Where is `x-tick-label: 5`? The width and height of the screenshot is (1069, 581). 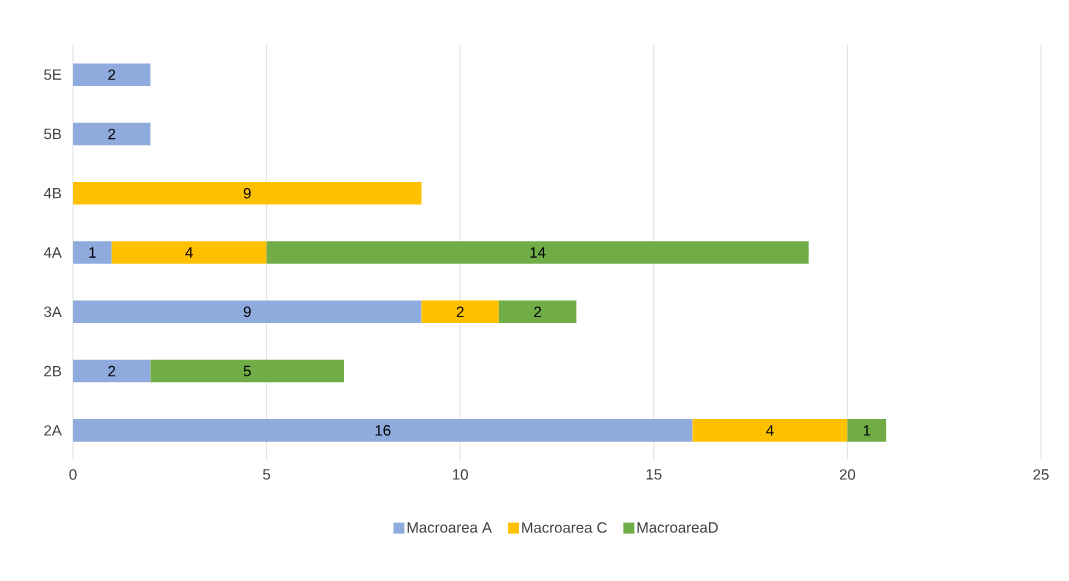 x-tick-label: 5 is located at coordinates (267, 474).